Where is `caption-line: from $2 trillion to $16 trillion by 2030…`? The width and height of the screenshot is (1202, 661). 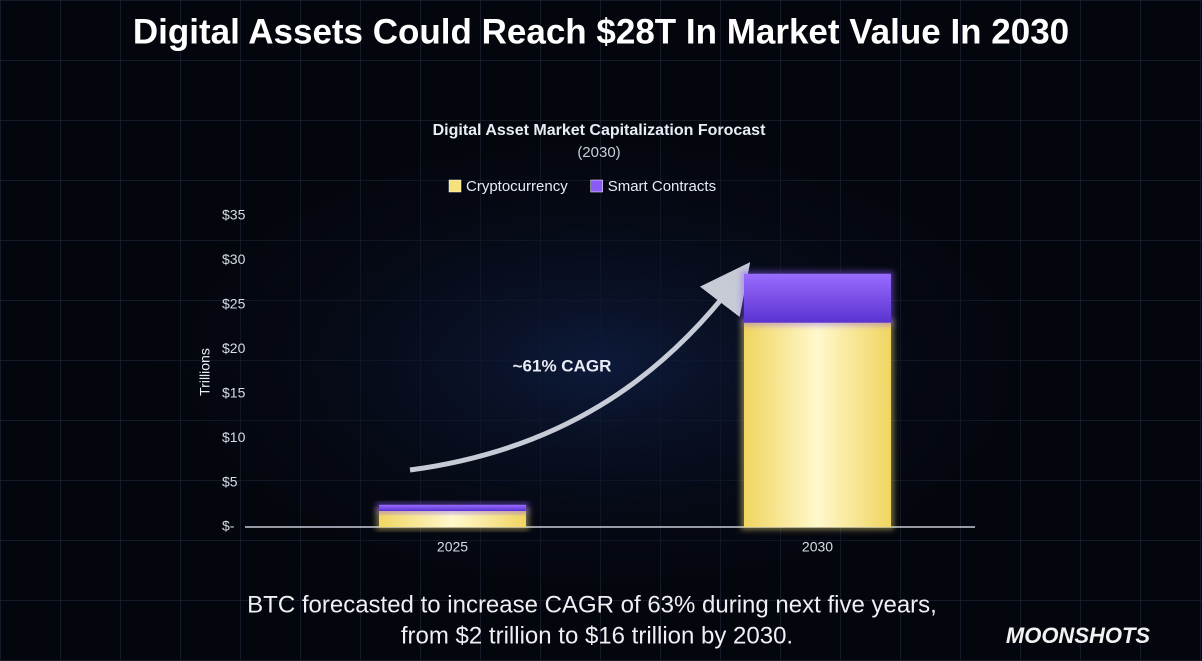
caption-line: from $2 trillion to $16 trillion by 2030… is located at coordinates (597, 635).